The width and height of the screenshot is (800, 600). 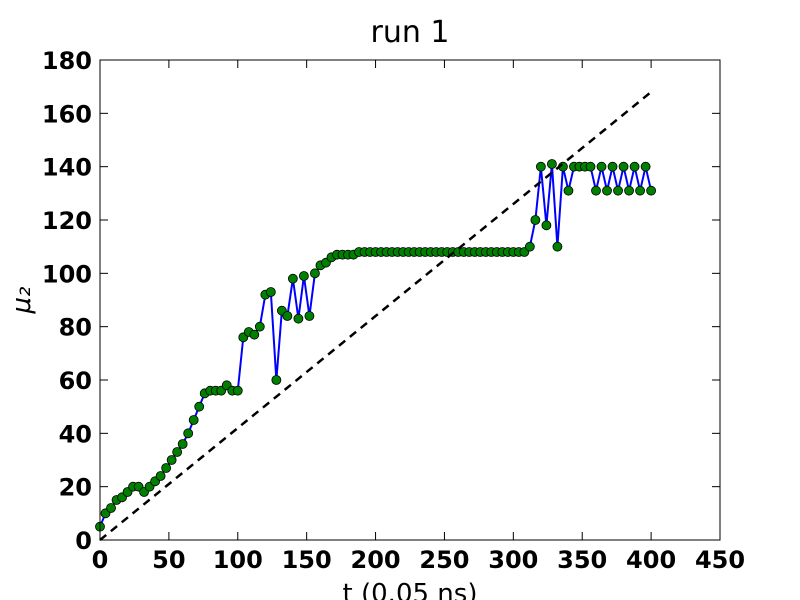 I want to click on x-tick-label: 400, so click(x=651, y=560).